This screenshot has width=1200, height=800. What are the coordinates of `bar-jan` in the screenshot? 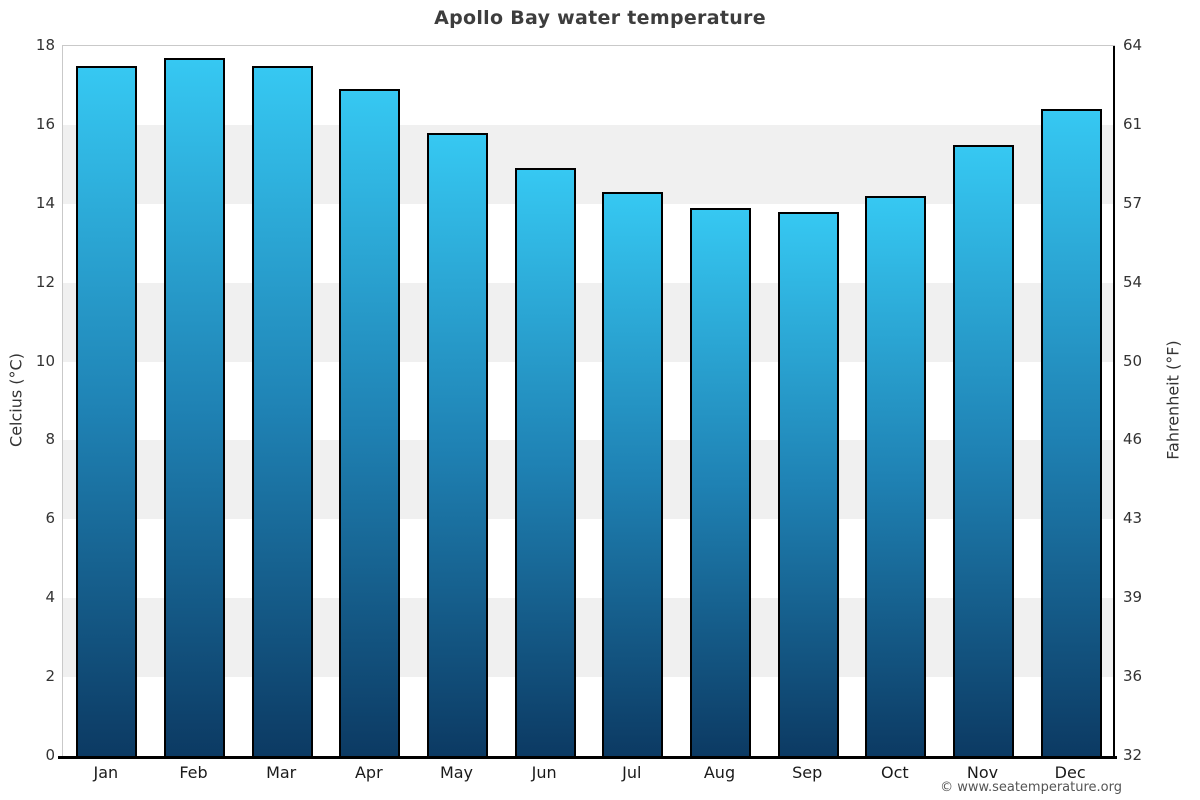 It's located at (107, 410).